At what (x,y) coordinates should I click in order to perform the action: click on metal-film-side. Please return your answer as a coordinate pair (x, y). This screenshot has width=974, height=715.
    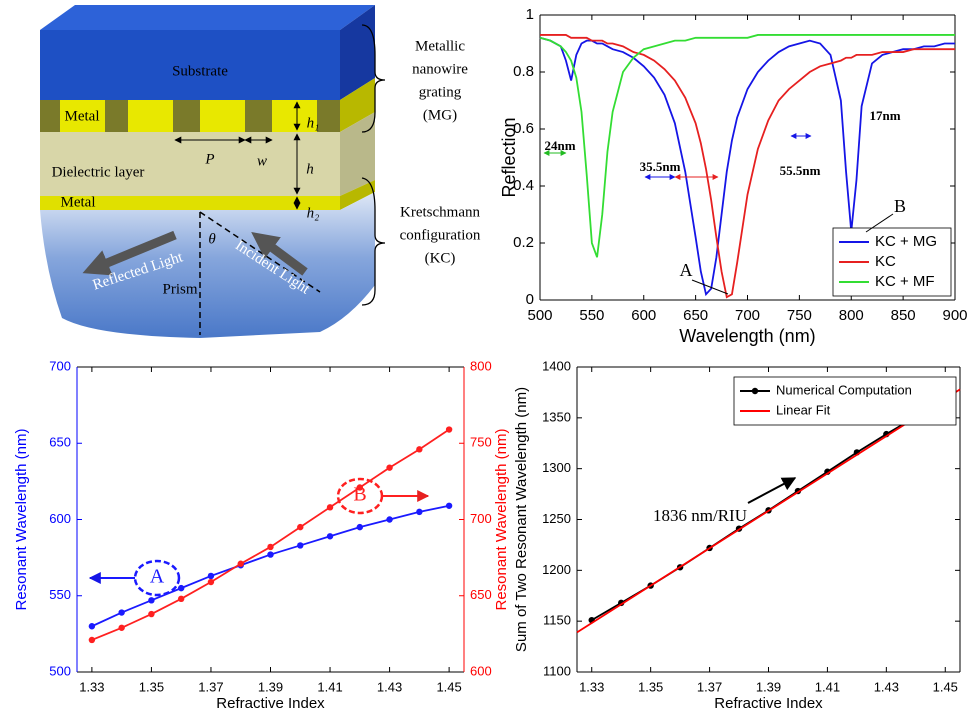
    Looking at the image, I should click on (357, 195).